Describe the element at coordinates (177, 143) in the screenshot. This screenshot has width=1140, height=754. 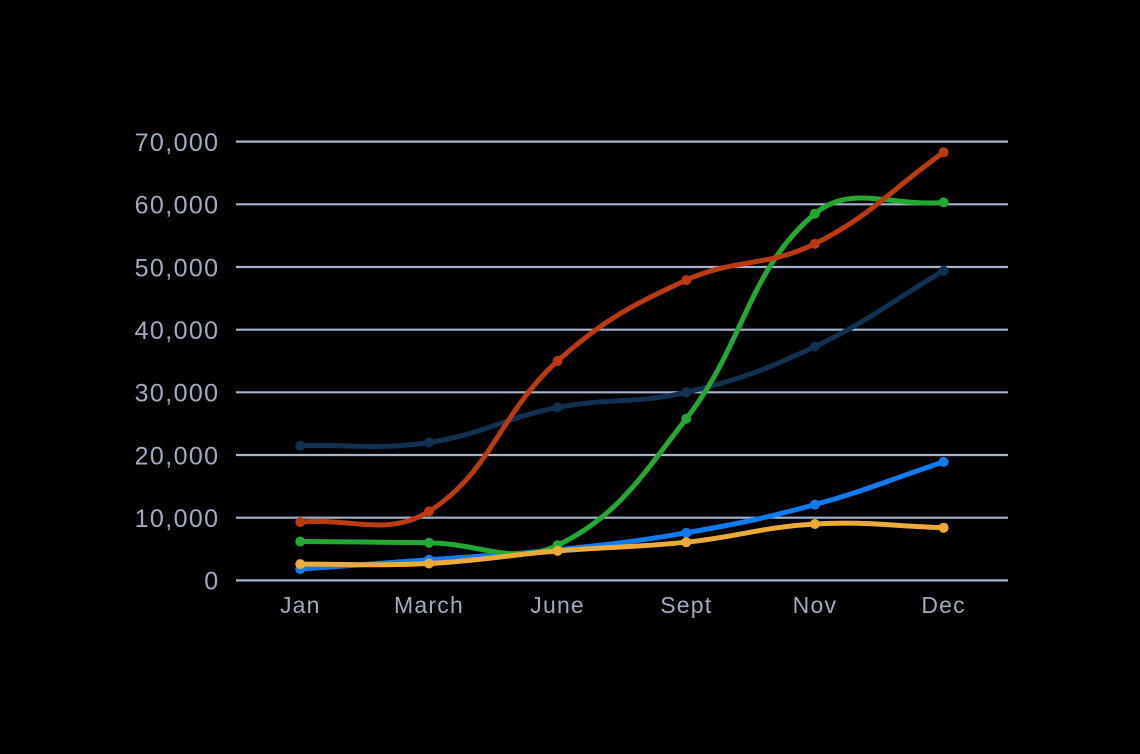
I see `svg-text: 70,000` at that location.